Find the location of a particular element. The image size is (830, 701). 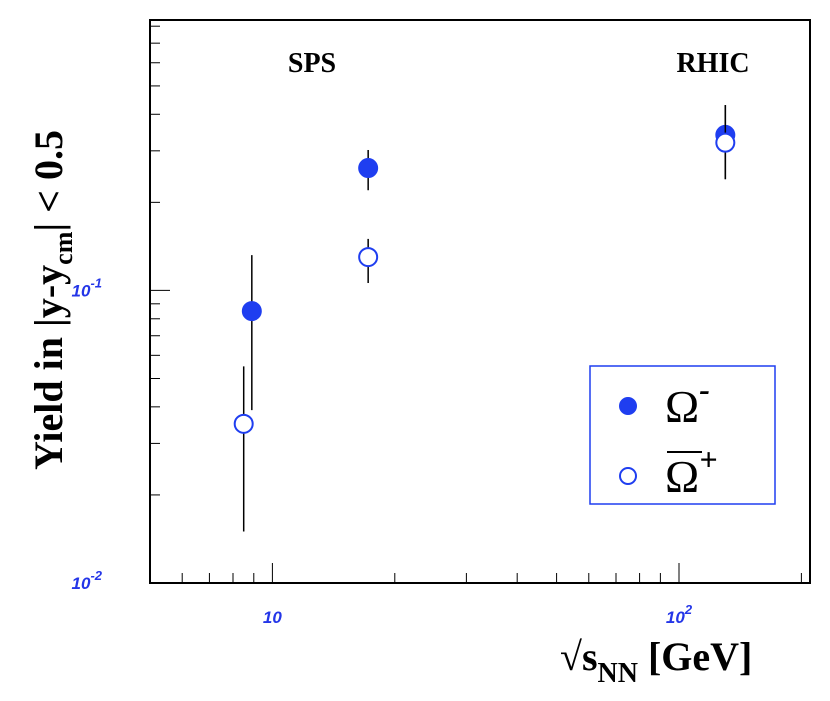

x-tick-label: 102 is located at coordinates (679, 614).